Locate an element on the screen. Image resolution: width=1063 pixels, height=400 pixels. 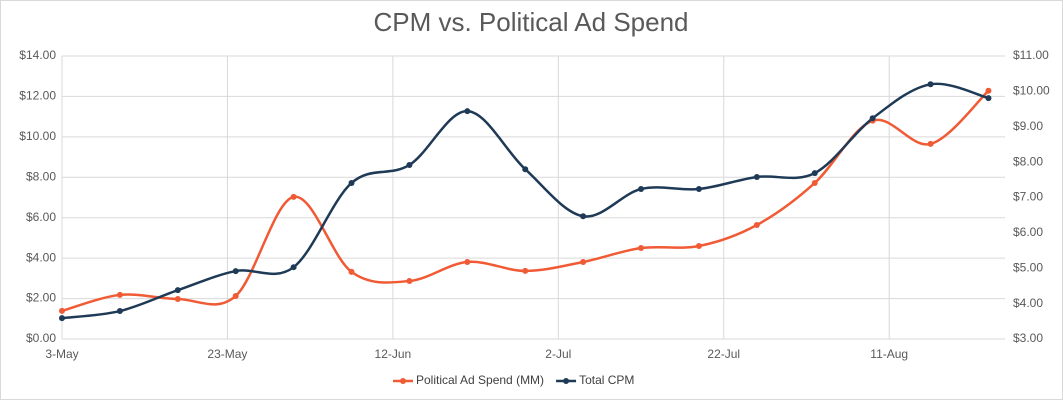
y-tick-label: $8.00 is located at coordinates (41, 176).